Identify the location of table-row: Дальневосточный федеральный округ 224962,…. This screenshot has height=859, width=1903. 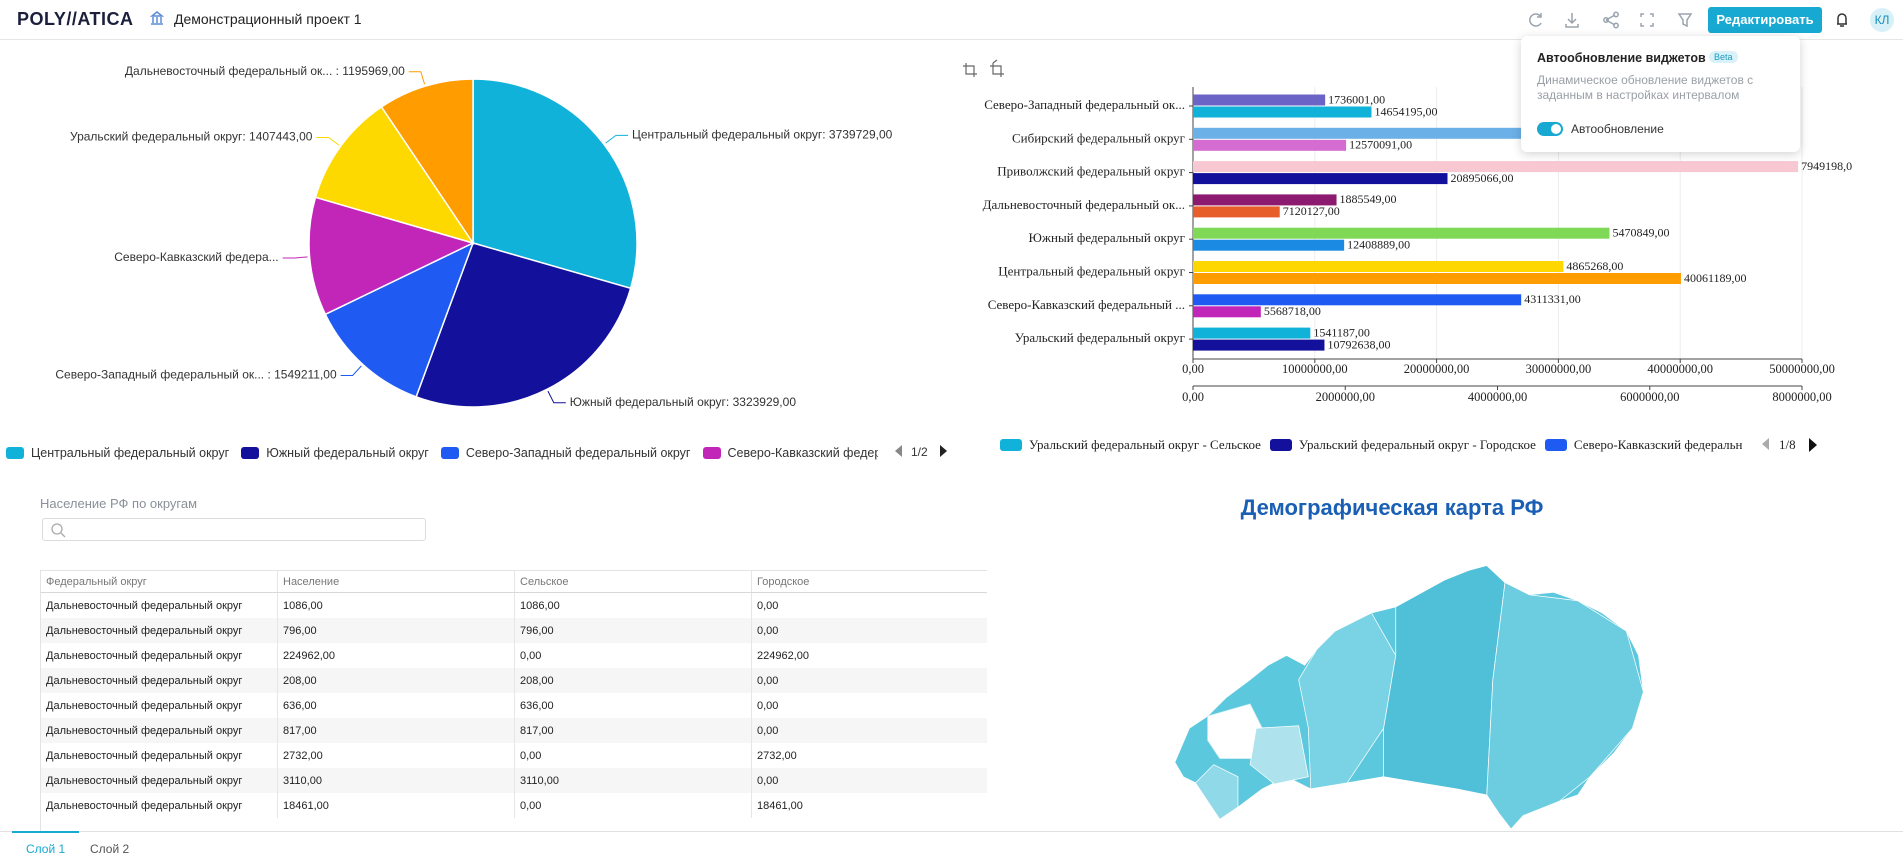
(514, 655).